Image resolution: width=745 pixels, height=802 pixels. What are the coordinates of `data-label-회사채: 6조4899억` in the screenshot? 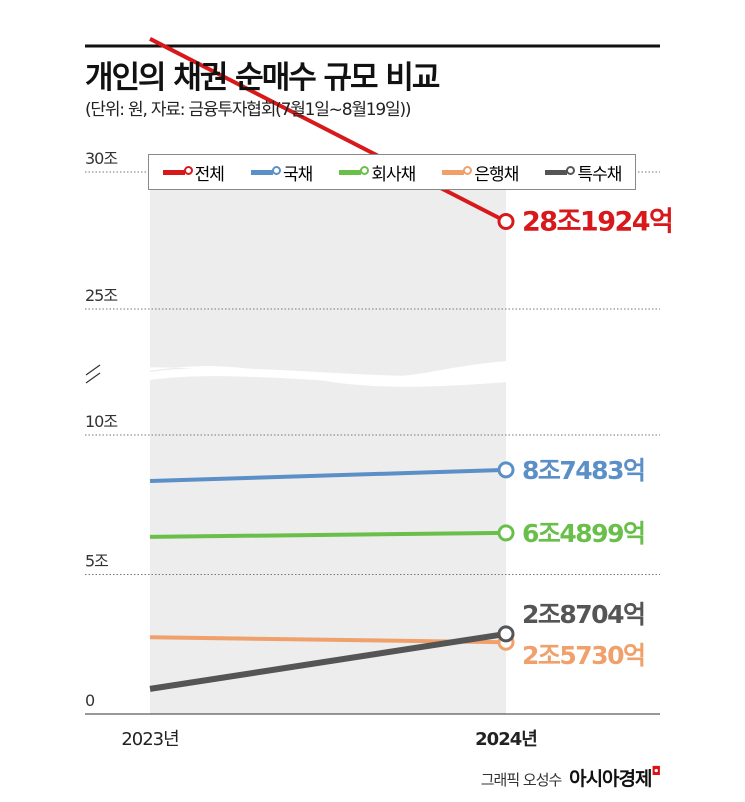 It's located at (583, 533).